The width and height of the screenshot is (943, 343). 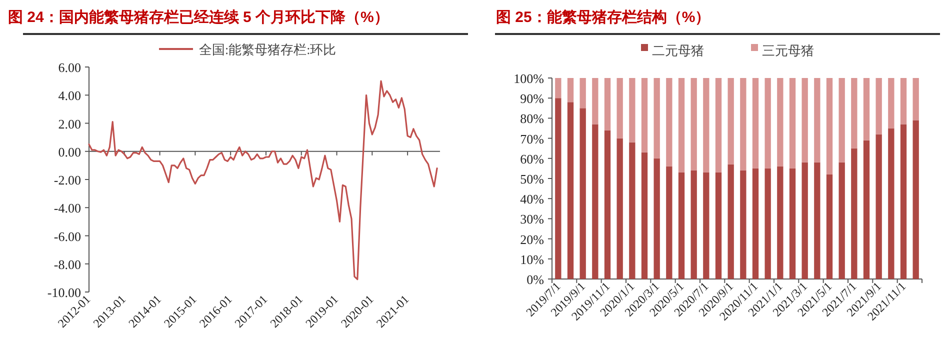 I want to click on y-tick-label: 70%, so click(x=532, y=138).